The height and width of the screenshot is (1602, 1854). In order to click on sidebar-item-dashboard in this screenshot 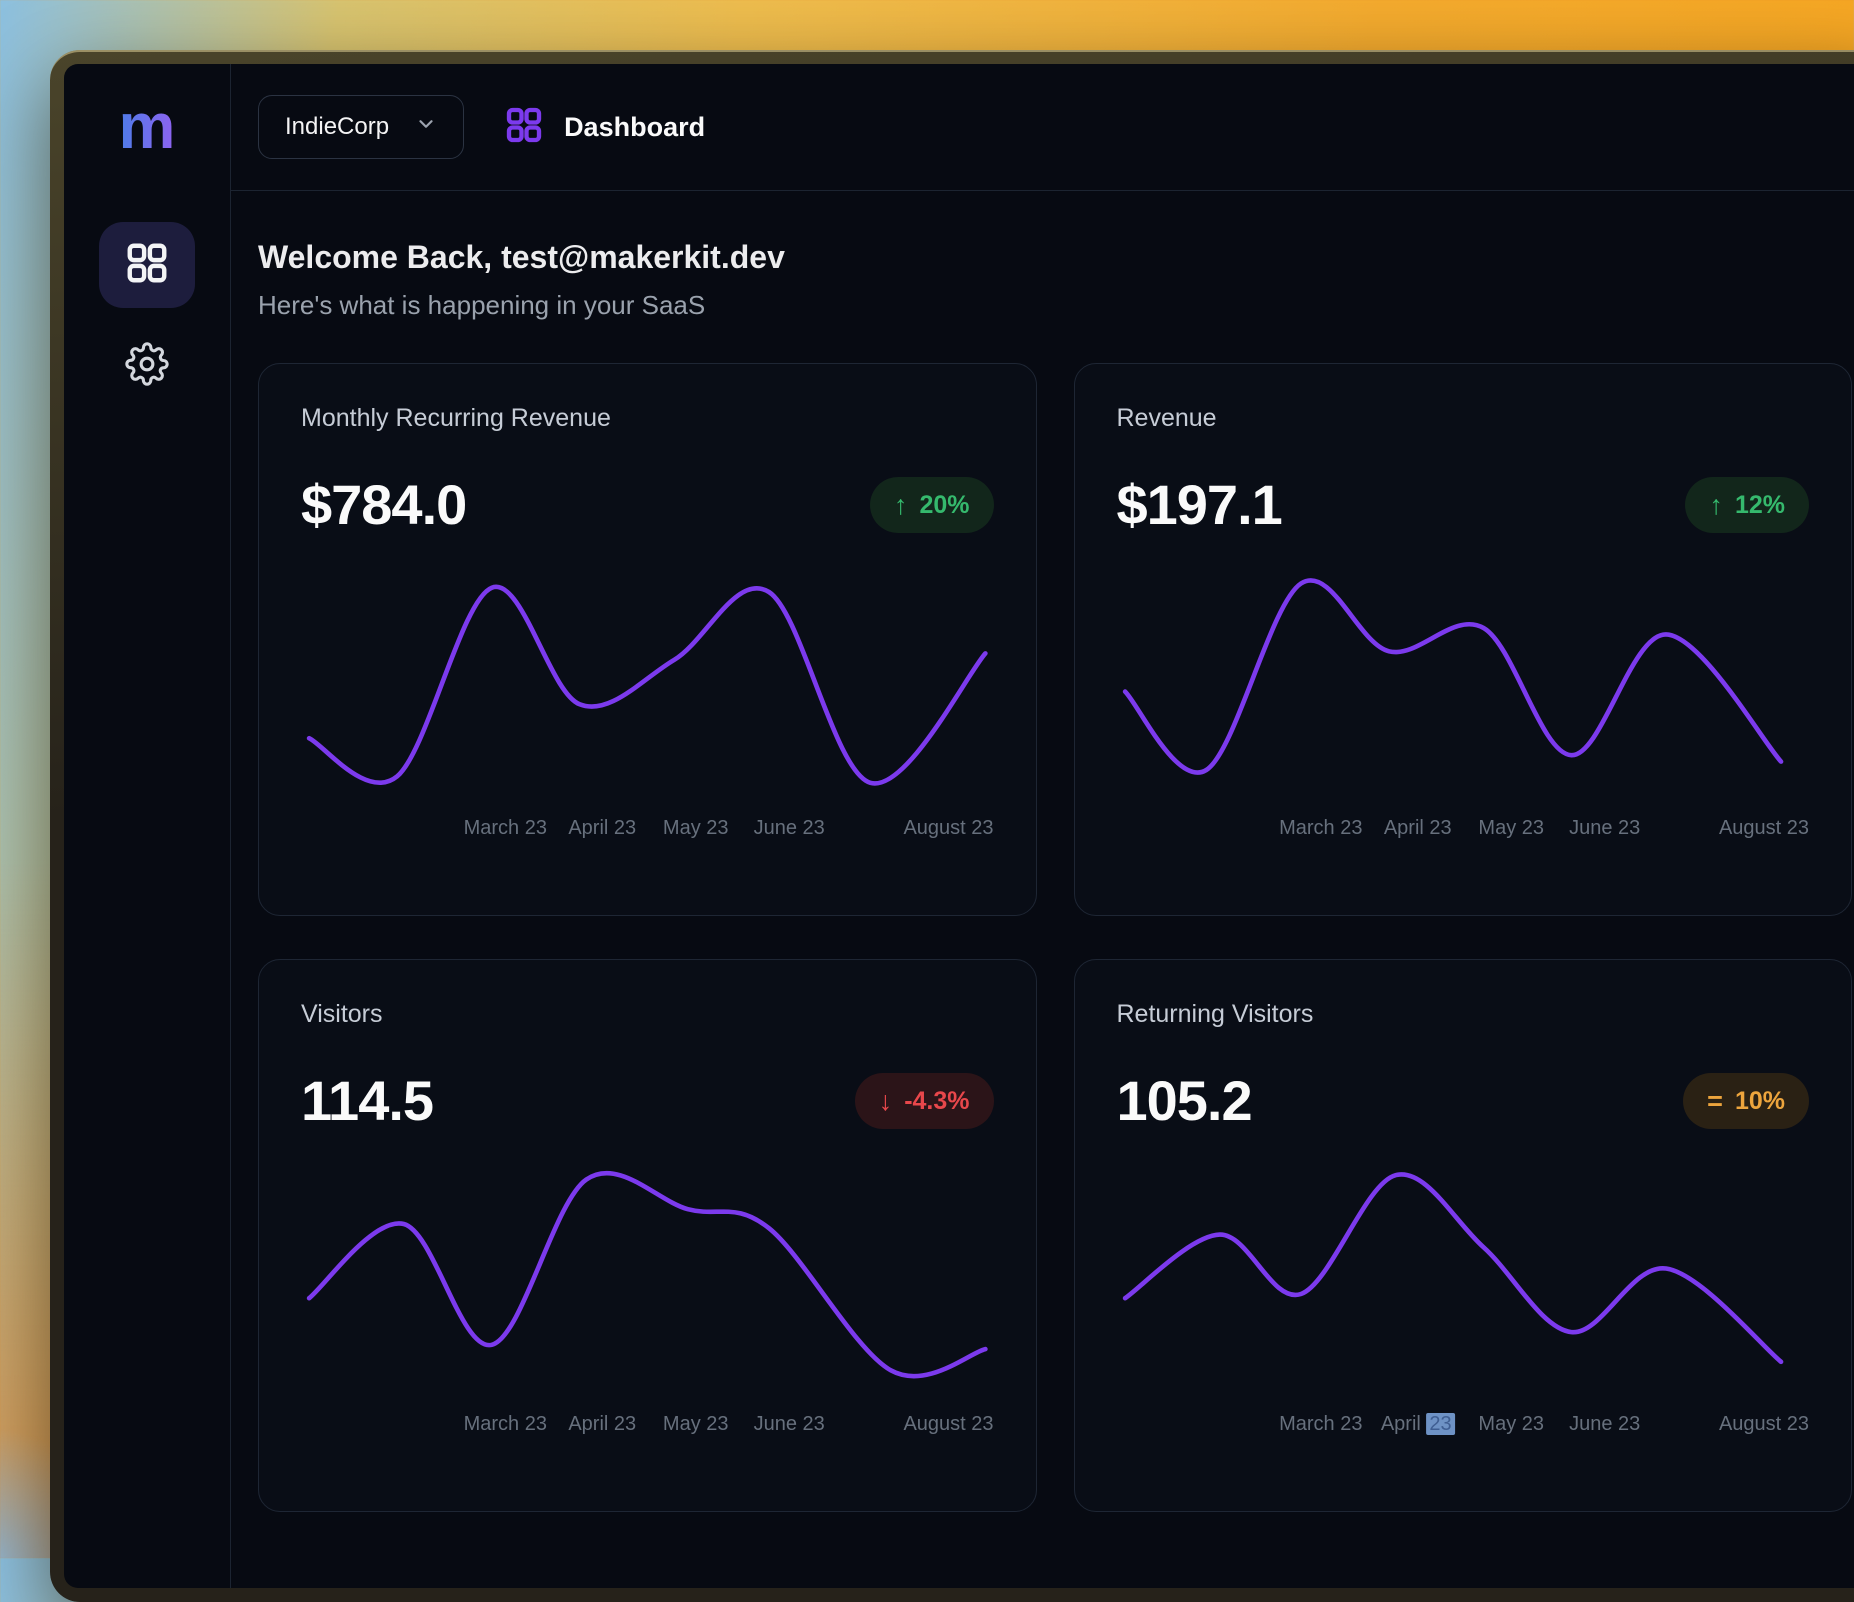, I will do `click(147, 265)`.